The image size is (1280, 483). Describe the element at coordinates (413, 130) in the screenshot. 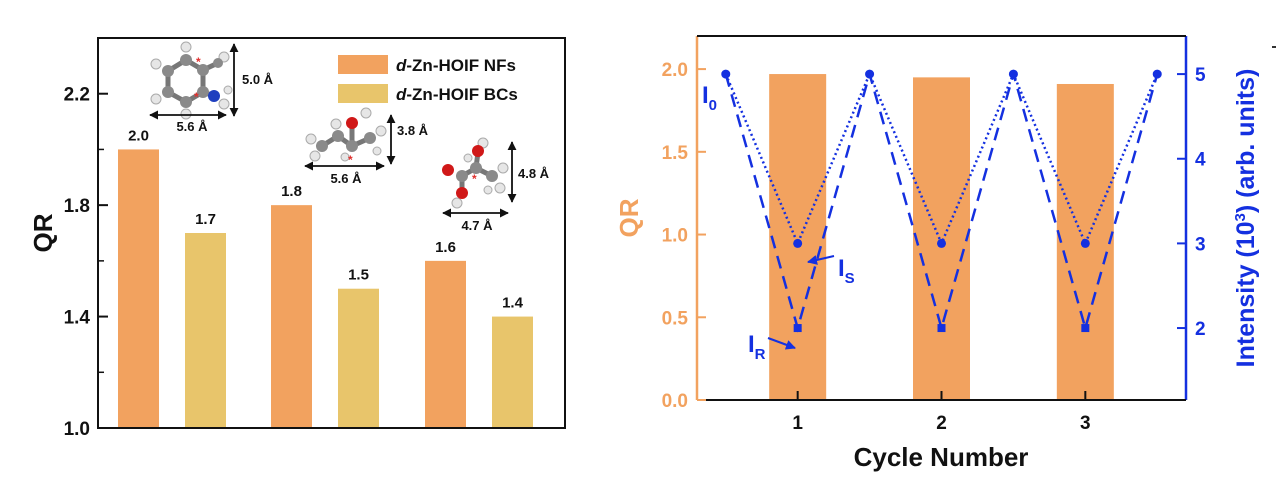

I see `molecule-2-height-label: 3.8 Å` at that location.